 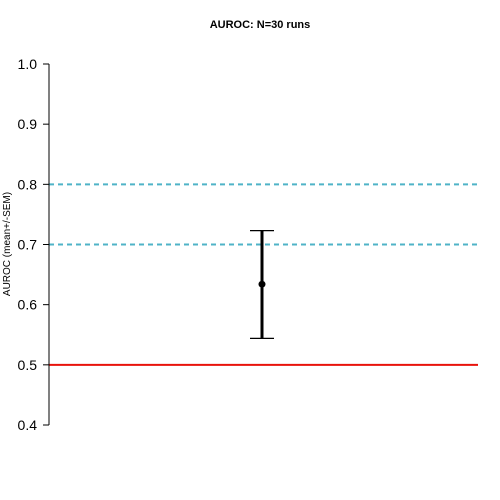 I want to click on data-points, so click(x=262, y=284).